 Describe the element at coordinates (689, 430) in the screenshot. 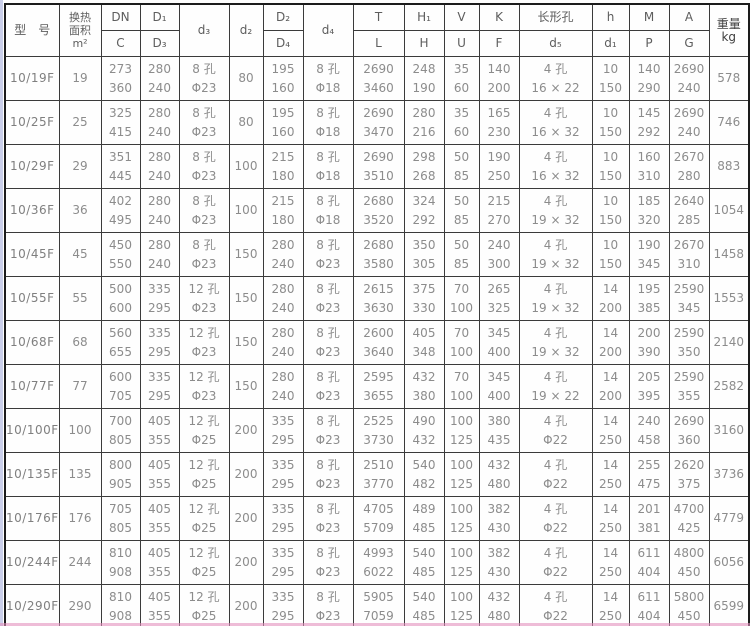

I see `cell-a: 2690 360` at that location.